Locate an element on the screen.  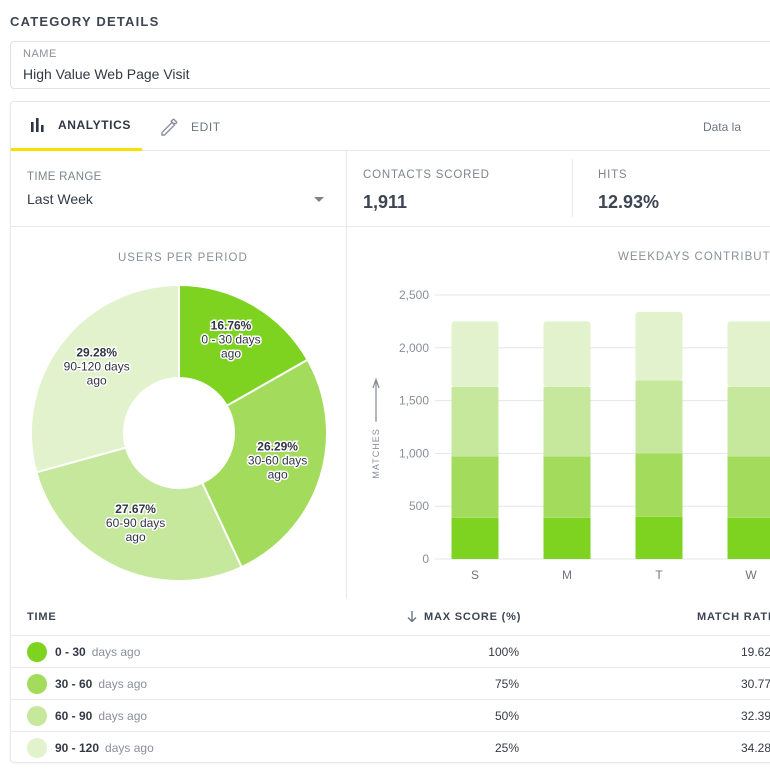
row-range: 0 - 30 days ago is located at coordinates (98, 652).